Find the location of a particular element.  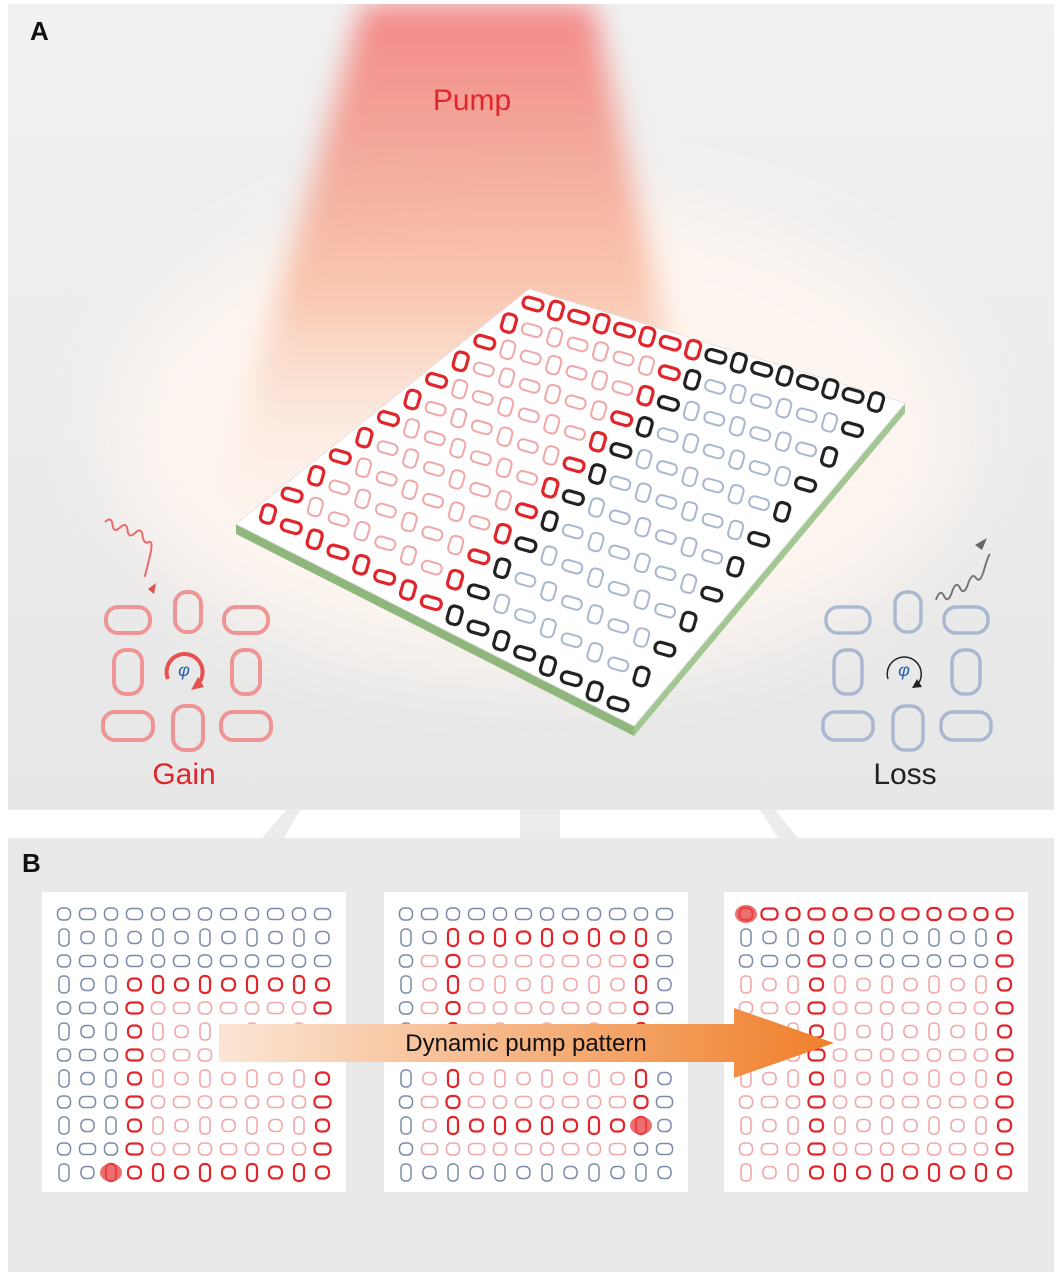

inset-ring is located at coordinates (848, 672).